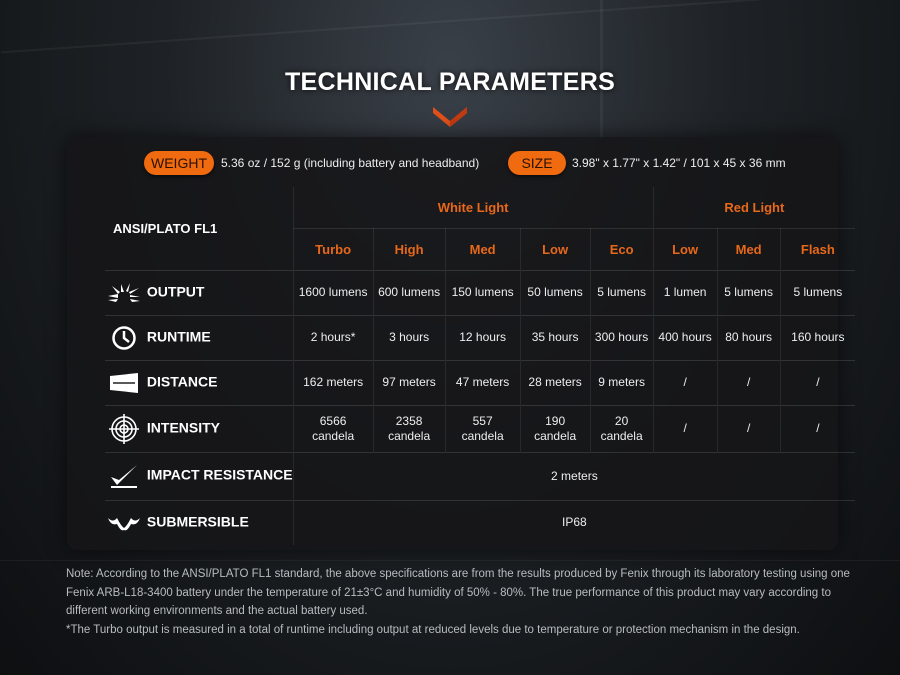 The width and height of the screenshot is (900, 675). What do you see at coordinates (621, 420) in the screenshot?
I see `cell-value: 20` at bounding box center [621, 420].